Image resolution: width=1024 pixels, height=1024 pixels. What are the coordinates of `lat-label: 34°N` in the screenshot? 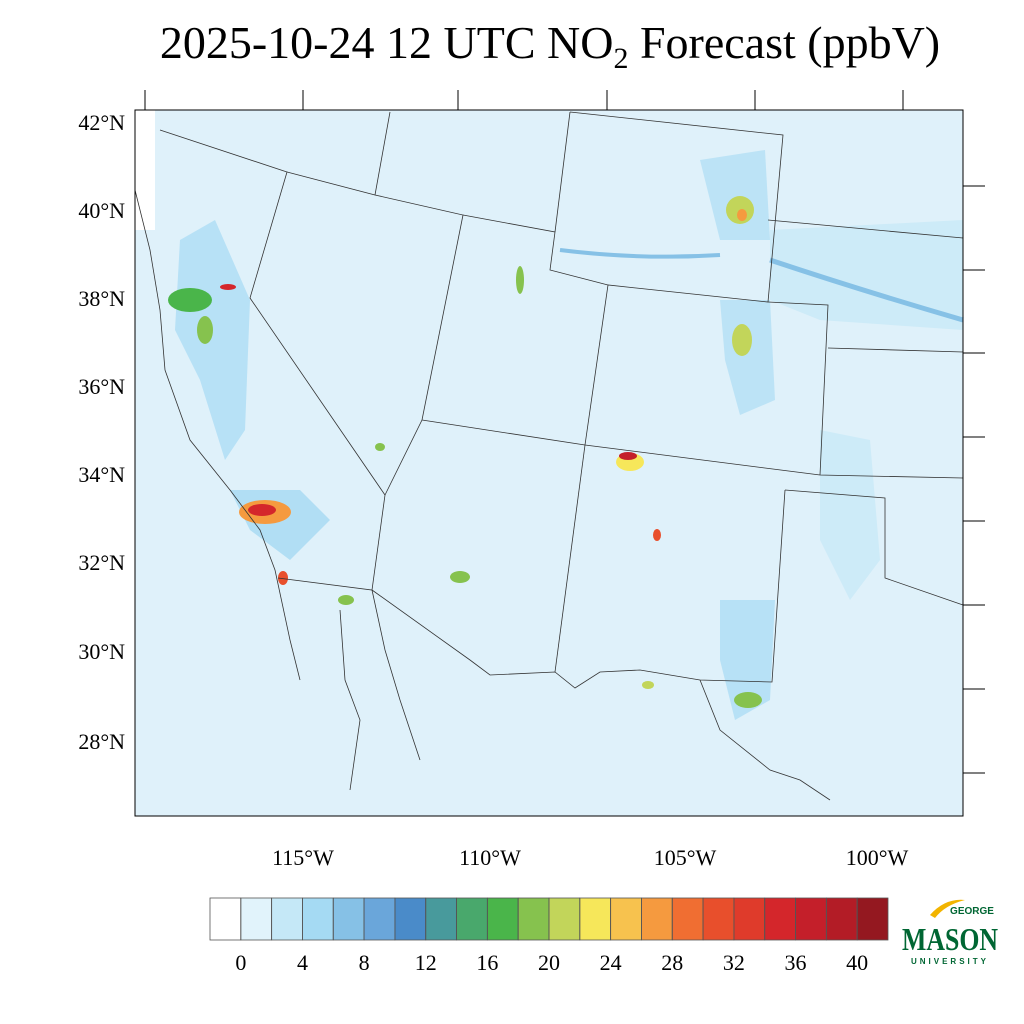 It's located at (101, 474).